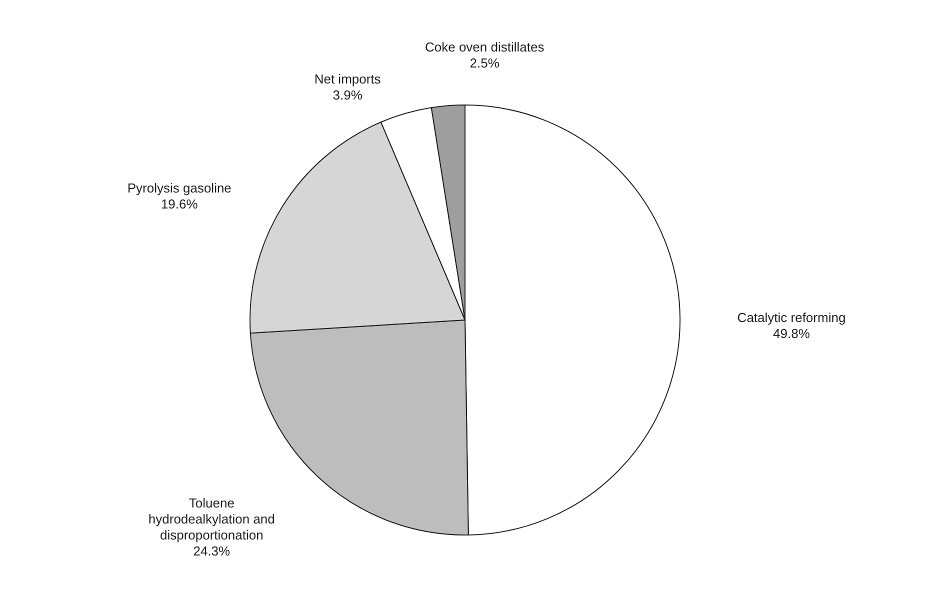  I want to click on slice-label: Net imports, so click(348, 79).